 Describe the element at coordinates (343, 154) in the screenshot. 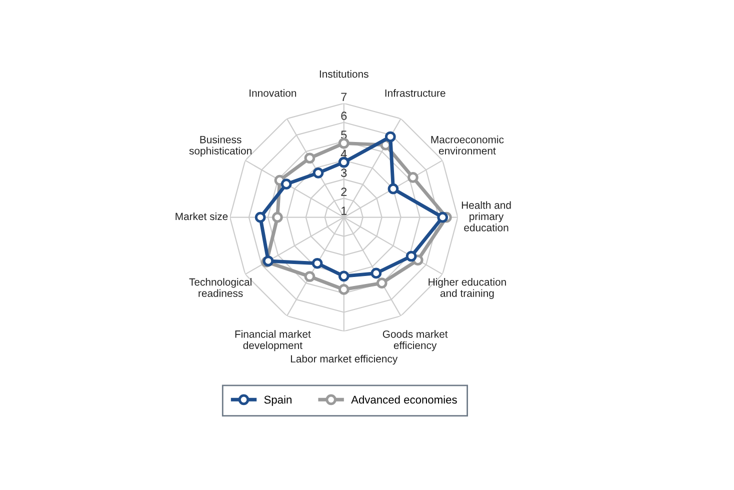

I see `y-tick-label: 4` at that location.